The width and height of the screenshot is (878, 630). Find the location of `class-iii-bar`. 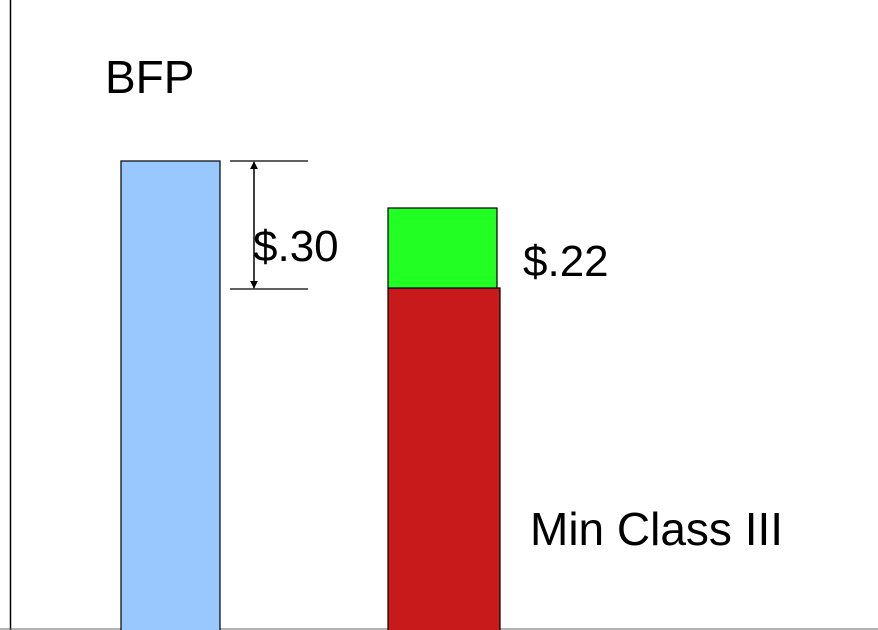

class-iii-bar is located at coordinates (444, 458).